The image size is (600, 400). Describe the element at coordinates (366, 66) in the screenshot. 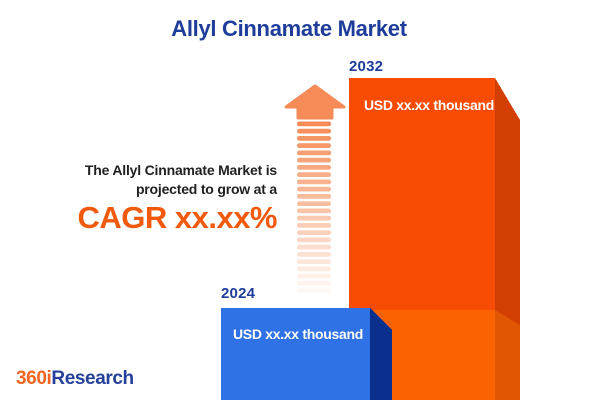

I see `bar-2032-year-label: 2032` at that location.